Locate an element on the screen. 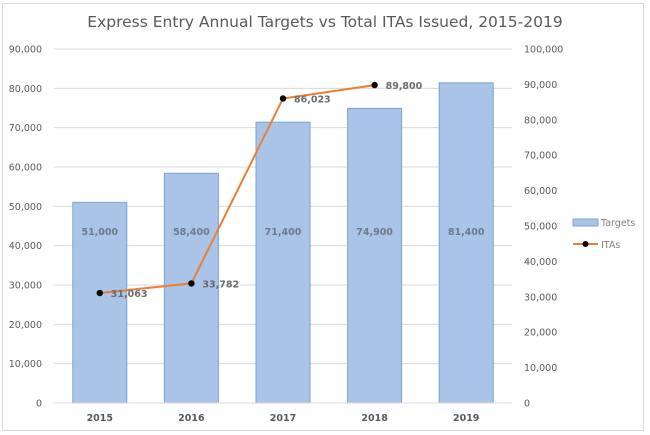 Image resolution: width=650 pixels, height=435 pixels. right-tick-label: 100,000 is located at coordinates (543, 50).